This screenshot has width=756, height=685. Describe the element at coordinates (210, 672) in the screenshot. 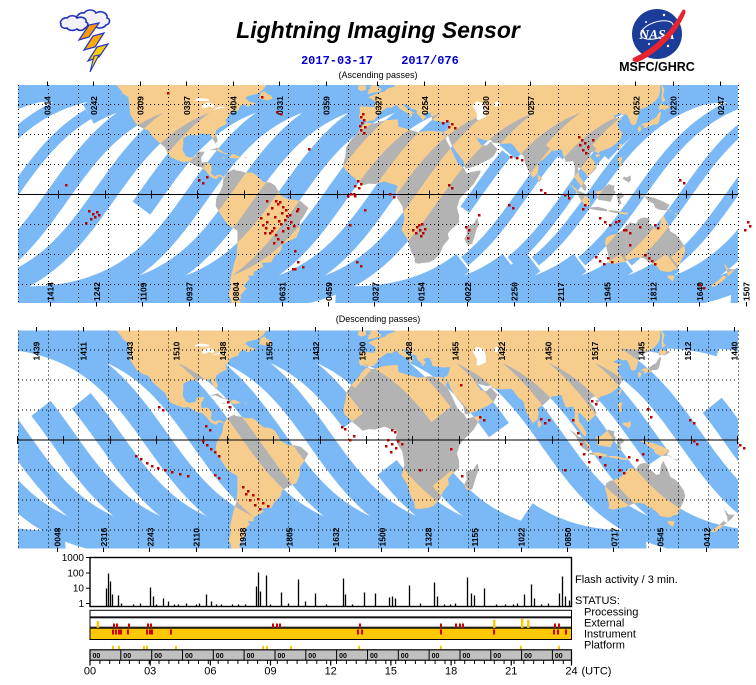

I see `svg-text: 06` at that location.